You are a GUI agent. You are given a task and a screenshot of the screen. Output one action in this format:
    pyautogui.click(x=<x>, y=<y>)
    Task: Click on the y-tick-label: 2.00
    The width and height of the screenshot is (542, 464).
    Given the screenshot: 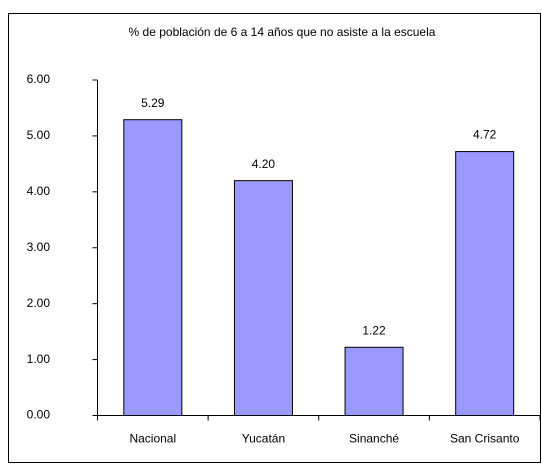 What is the action you would take?
    pyautogui.click(x=39, y=303)
    